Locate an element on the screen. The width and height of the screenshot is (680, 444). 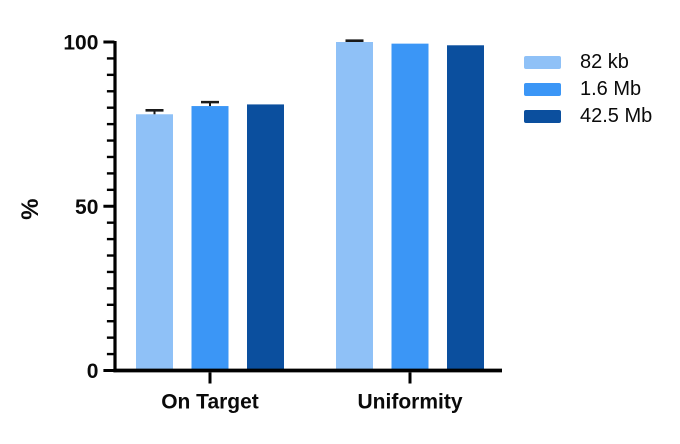
x-category-label: On Target is located at coordinates (210, 402).